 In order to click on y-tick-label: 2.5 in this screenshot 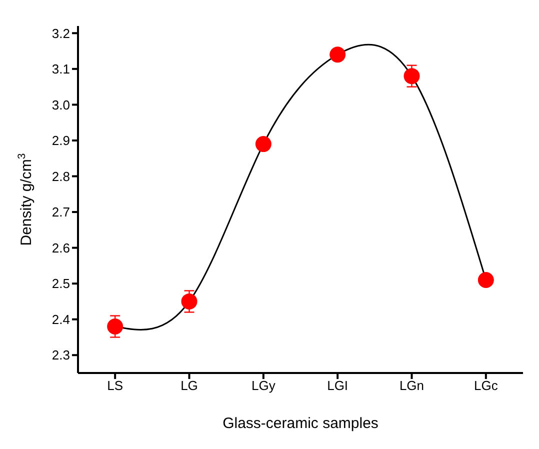, I will do `click(61, 284)`.